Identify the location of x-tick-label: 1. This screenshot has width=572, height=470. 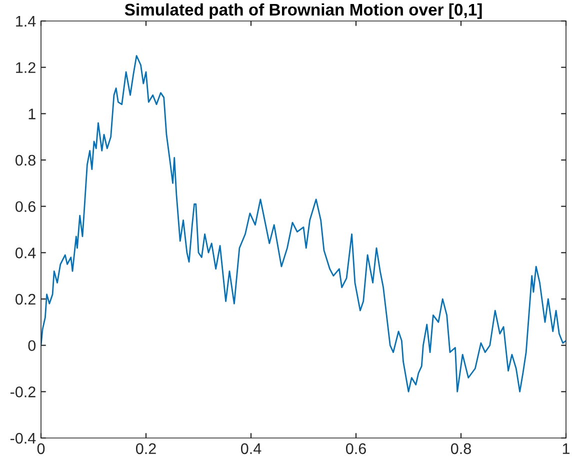
(566, 448).